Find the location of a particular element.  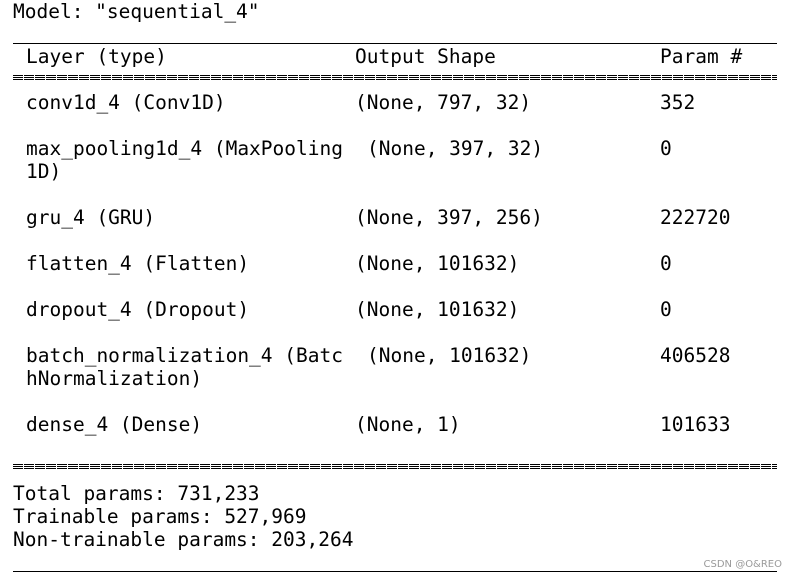

param-count: 101633 is located at coordinates (695, 424).